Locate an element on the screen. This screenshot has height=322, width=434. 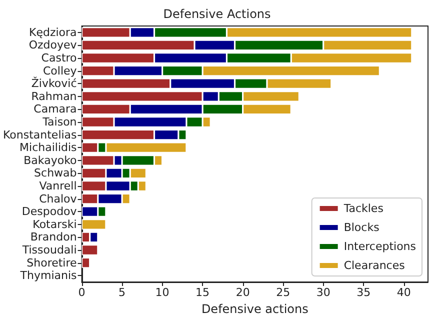
y-tick-label: Taison is located at coordinates (59, 122).